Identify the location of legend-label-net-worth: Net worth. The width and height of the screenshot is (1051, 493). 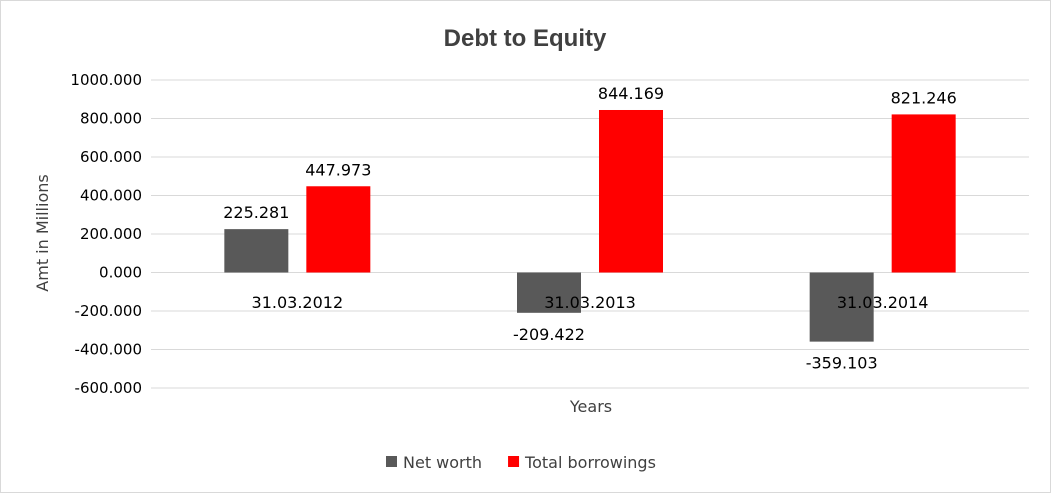
(442, 462).